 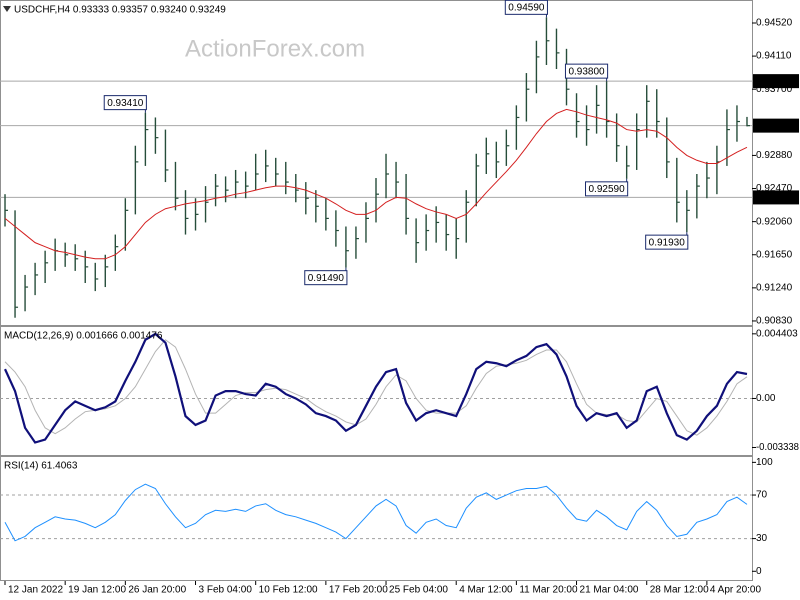 What do you see at coordinates (774, 56) in the screenshot?
I see `y-tick-label: 0.94110` at bounding box center [774, 56].